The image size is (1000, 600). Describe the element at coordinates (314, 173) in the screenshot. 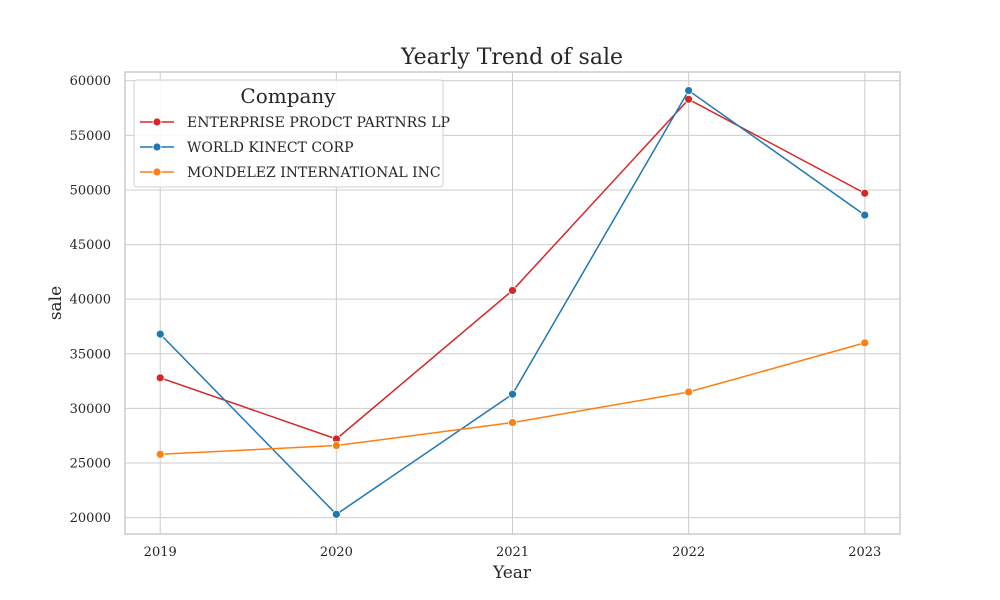

I see `legend-label: MONDELEZ INTERNATIONAL INC` at that location.